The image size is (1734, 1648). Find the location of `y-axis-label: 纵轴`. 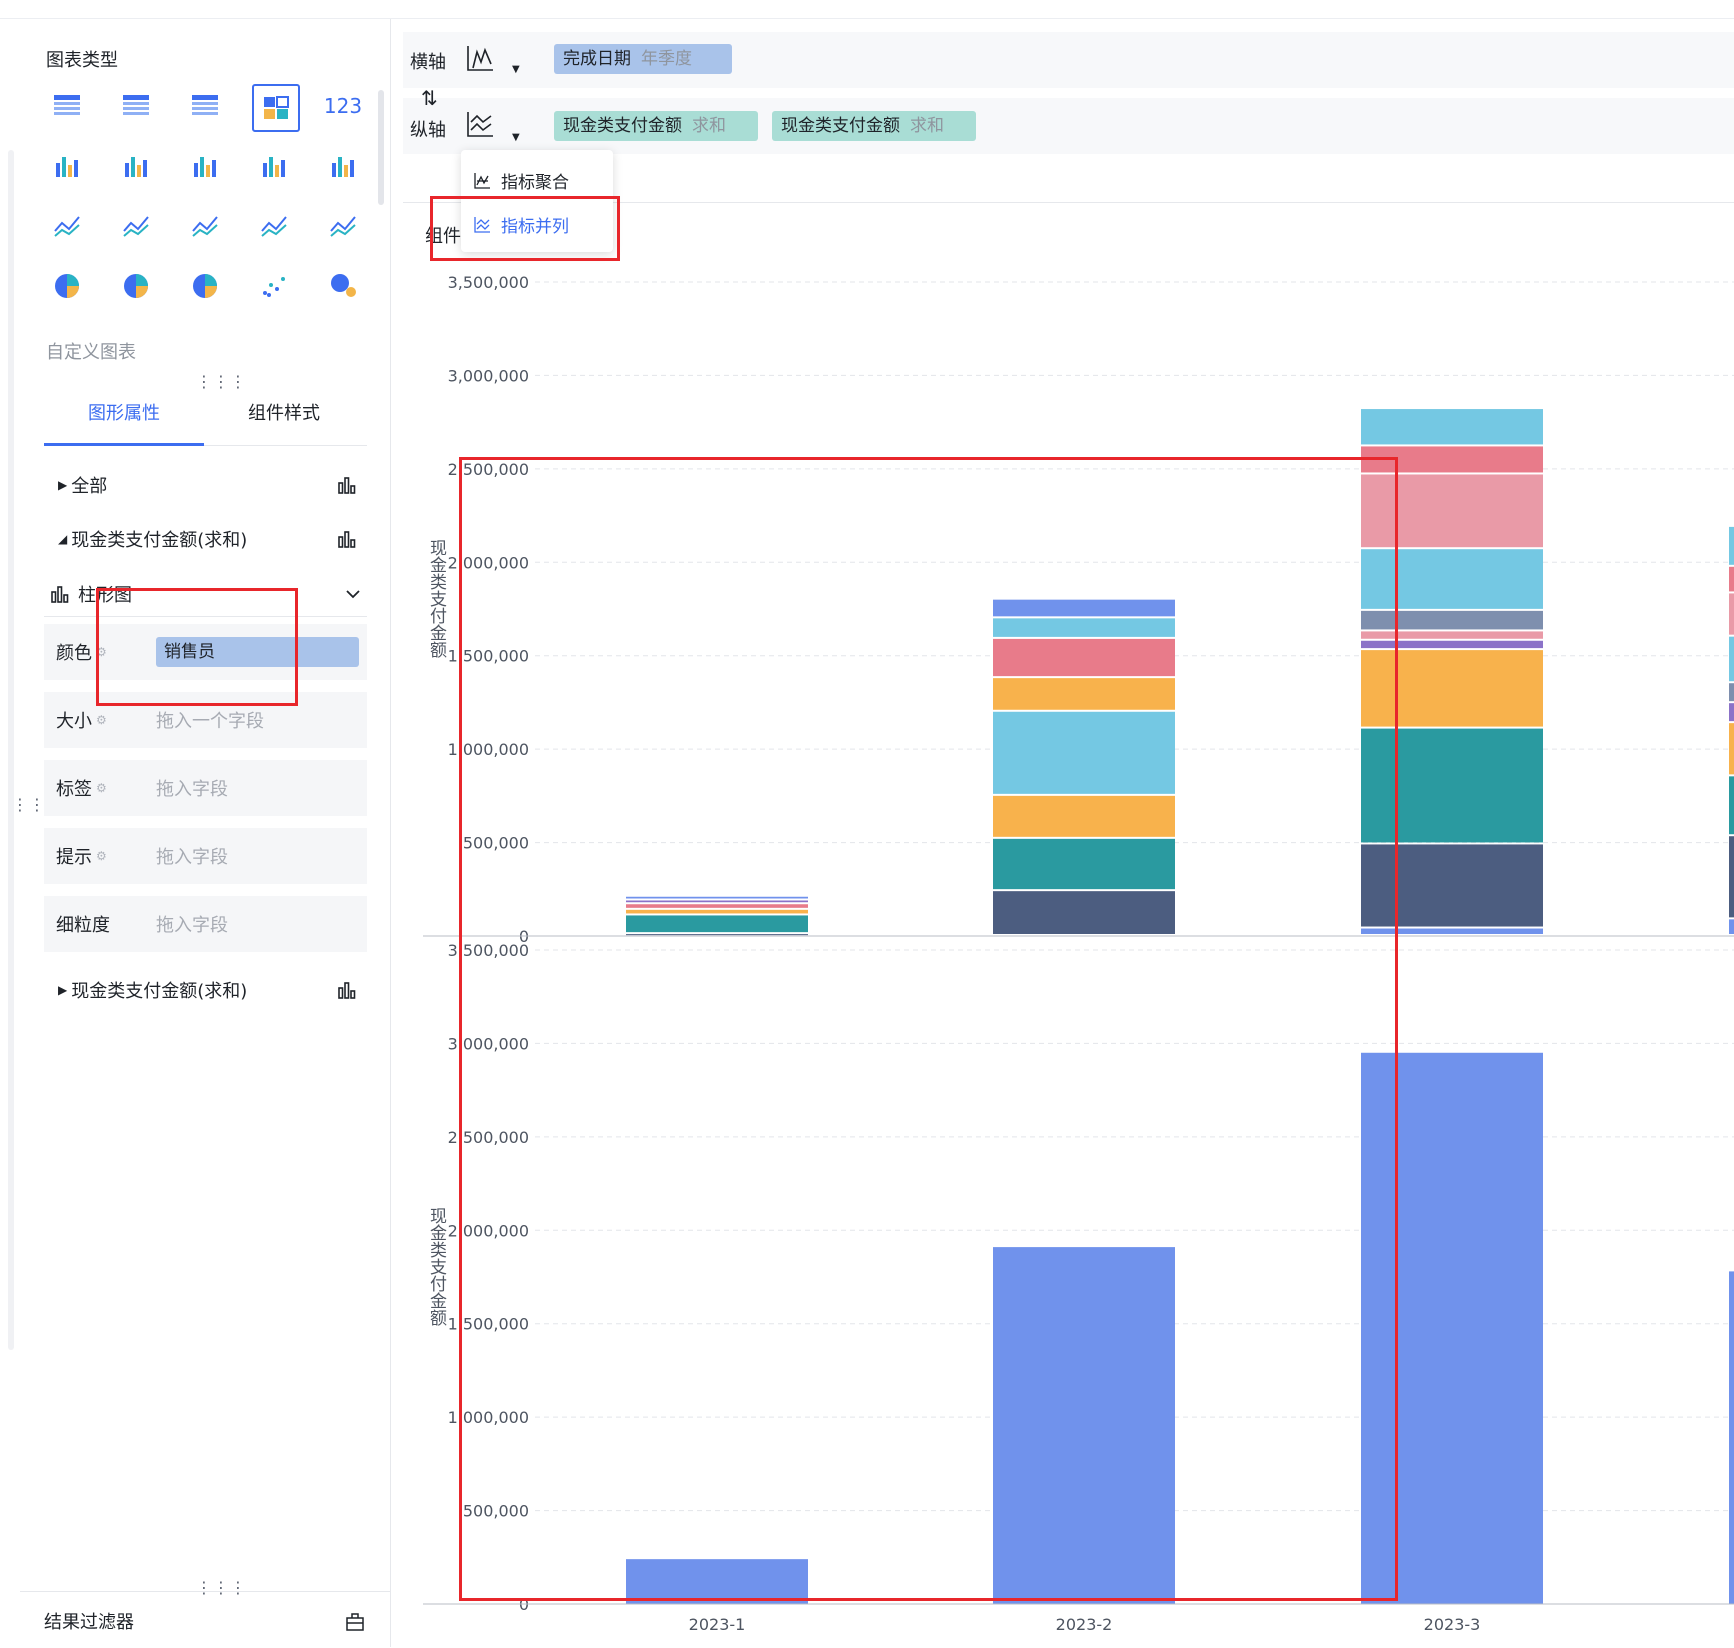

y-axis-label: 纵轴 is located at coordinates (428, 130).